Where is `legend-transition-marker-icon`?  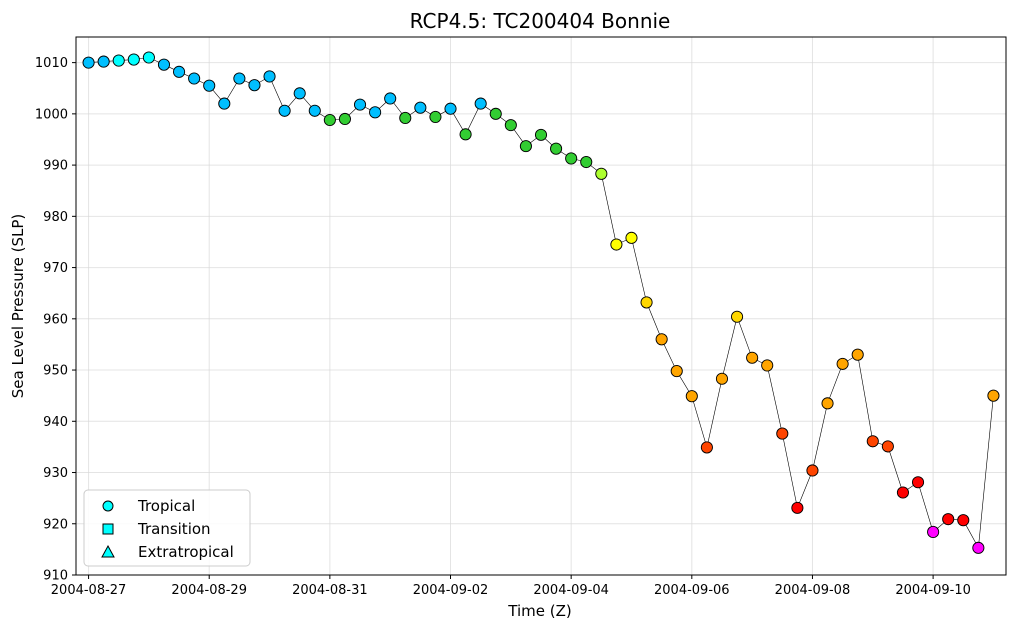 legend-transition-marker-icon is located at coordinates (108, 529).